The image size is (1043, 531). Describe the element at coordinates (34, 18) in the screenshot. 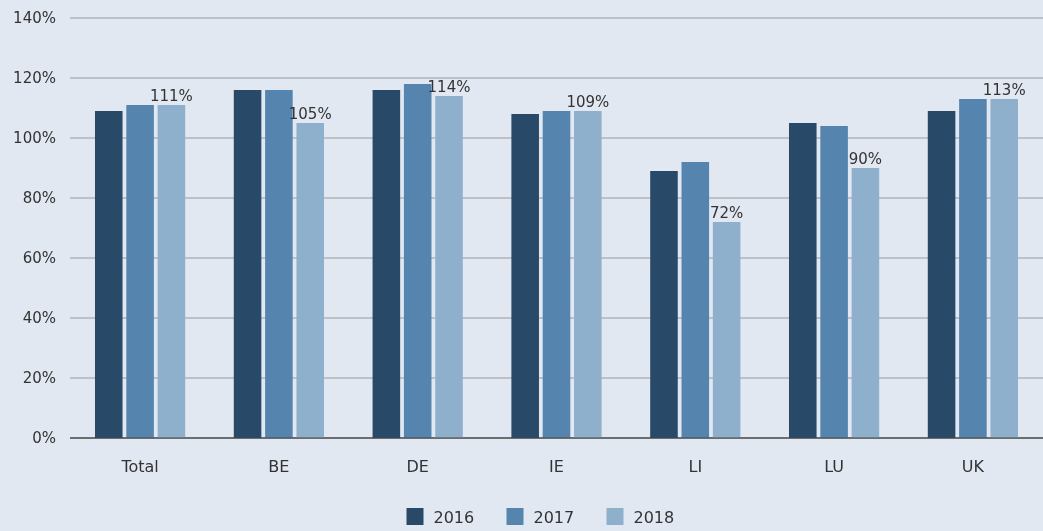

I see `y-tick-label: 140%` at that location.